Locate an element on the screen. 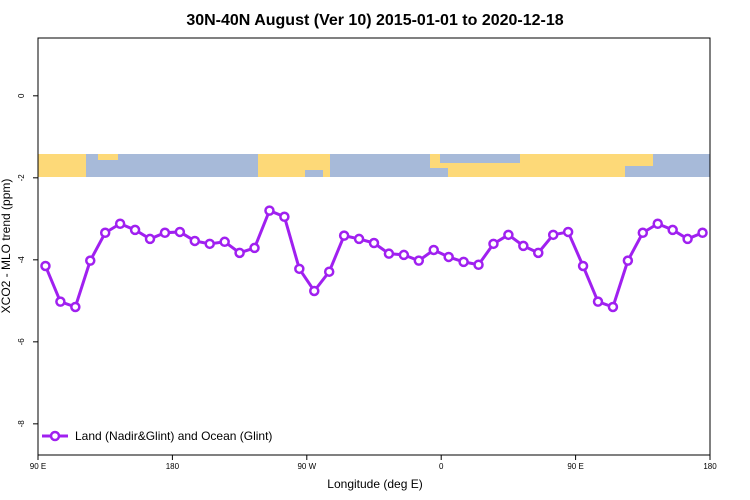 This screenshot has height=500, width=750. y-tick-label: -4 is located at coordinates (21, 260).